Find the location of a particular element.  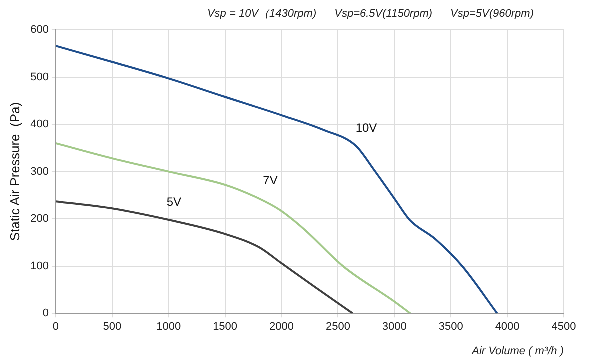

x-tick-label: 1500 is located at coordinates (225, 327).